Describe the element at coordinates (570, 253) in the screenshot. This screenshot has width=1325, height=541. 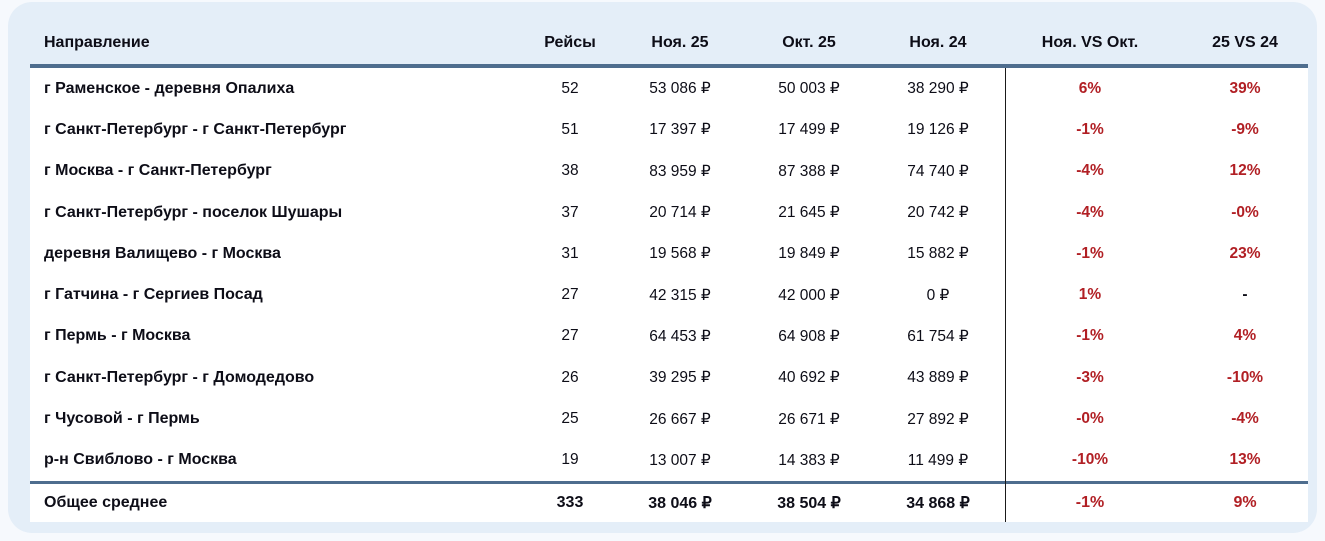
I see `trips-cell: 31` at that location.